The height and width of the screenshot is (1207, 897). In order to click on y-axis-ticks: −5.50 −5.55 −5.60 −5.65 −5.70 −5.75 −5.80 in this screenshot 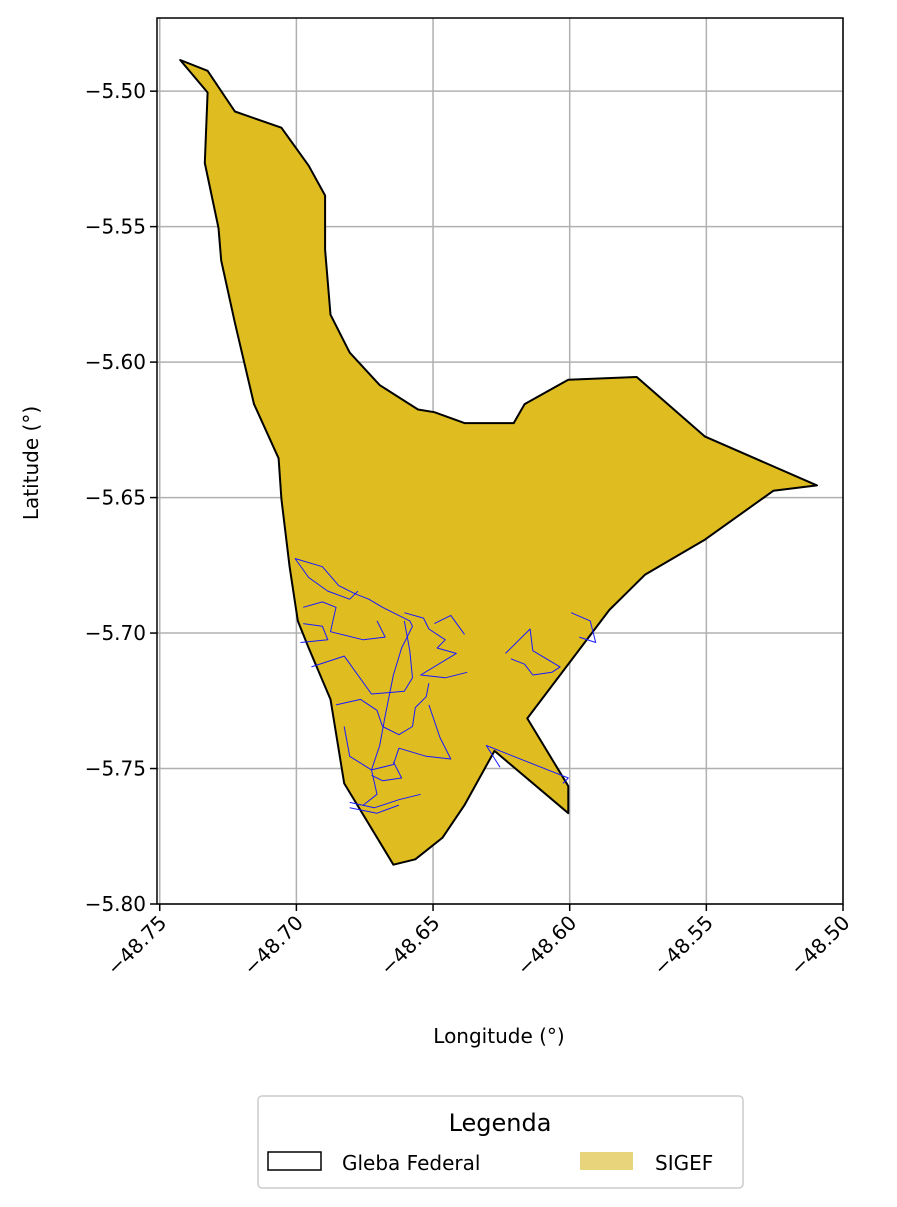, I will do `click(121, 497)`.